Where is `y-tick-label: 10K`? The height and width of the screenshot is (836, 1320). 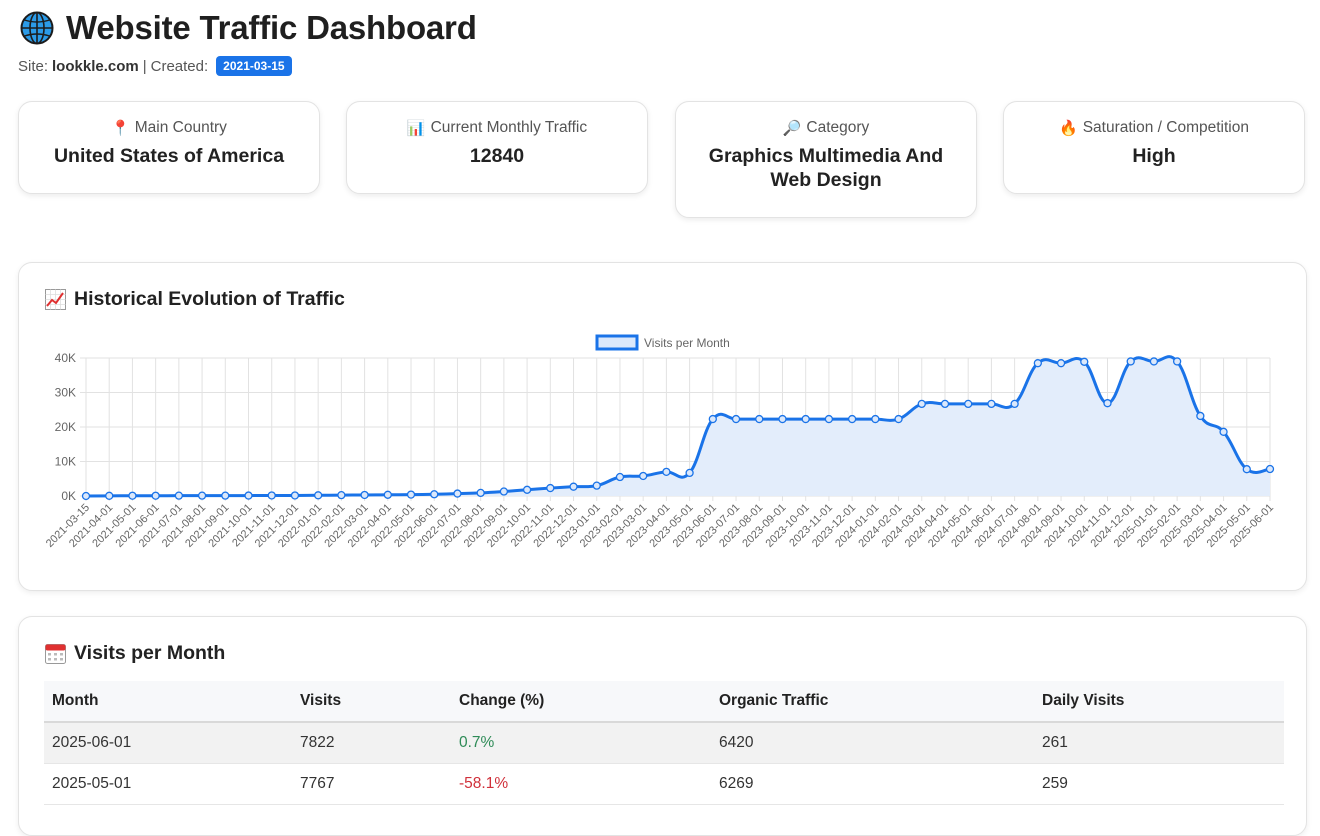
y-tick-label: 10K is located at coordinates (65, 462).